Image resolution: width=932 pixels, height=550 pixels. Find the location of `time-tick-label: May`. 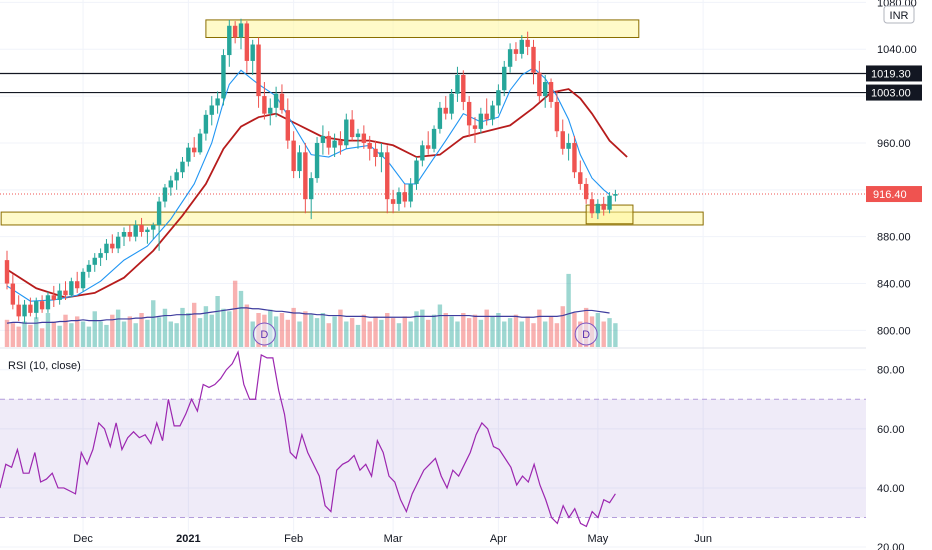

time-tick-label: May is located at coordinates (597, 539).